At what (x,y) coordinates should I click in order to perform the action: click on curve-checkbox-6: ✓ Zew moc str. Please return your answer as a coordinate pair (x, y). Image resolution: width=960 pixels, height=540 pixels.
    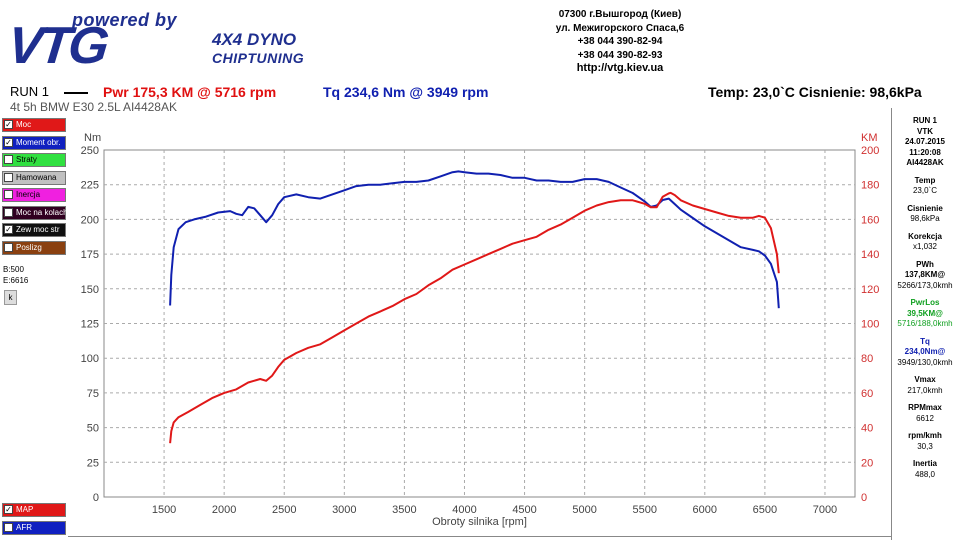
    Looking at the image, I should click on (34, 230).